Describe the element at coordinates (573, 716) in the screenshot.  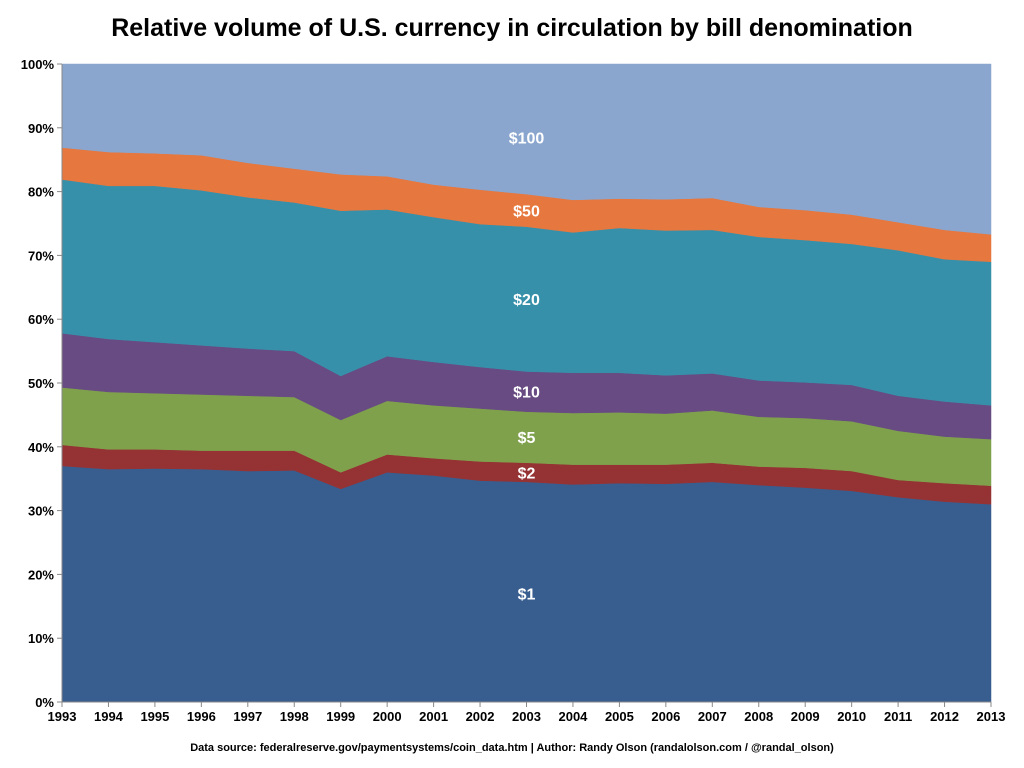
I see `x-tick-label: 2004` at that location.